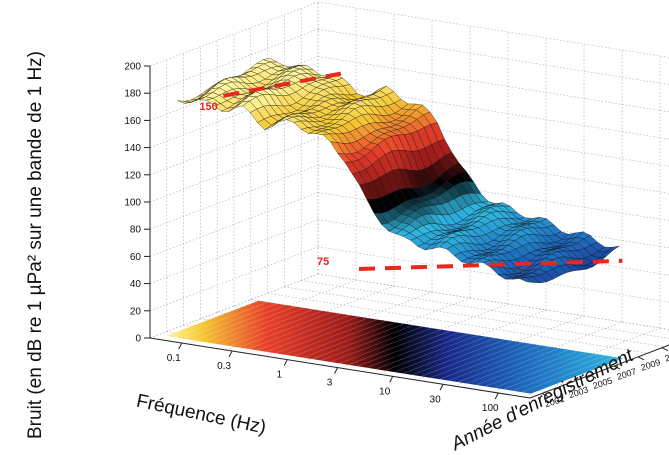 The height and width of the screenshot is (455, 669). I want to click on x-axis-label: Fréquence (Hz), so click(200, 415).